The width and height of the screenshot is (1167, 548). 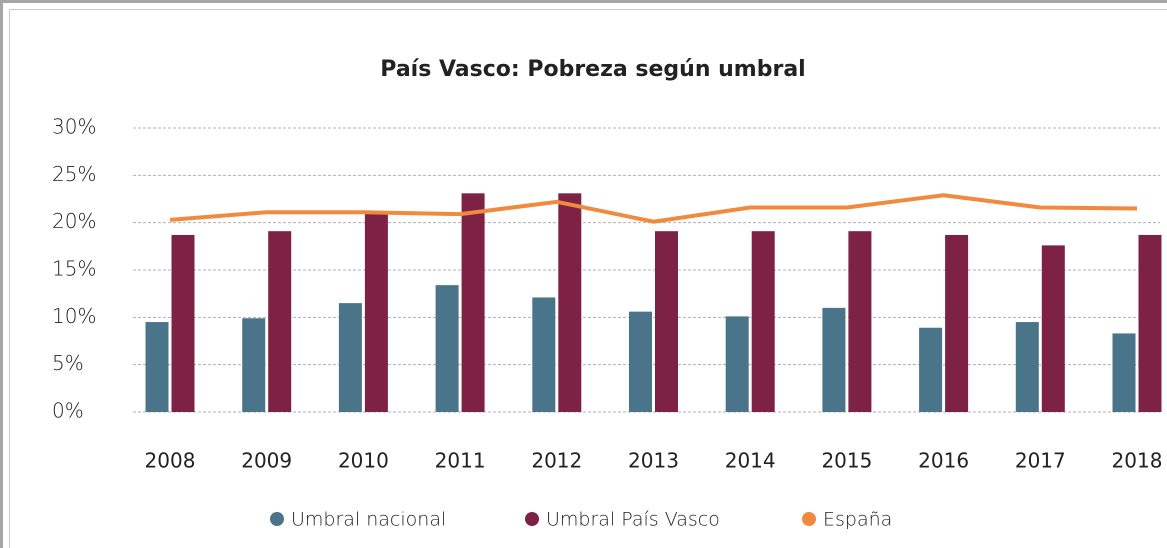 What do you see at coordinates (74, 316) in the screenshot?
I see `y-tick-label: 10%` at bounding box center [74, 316].